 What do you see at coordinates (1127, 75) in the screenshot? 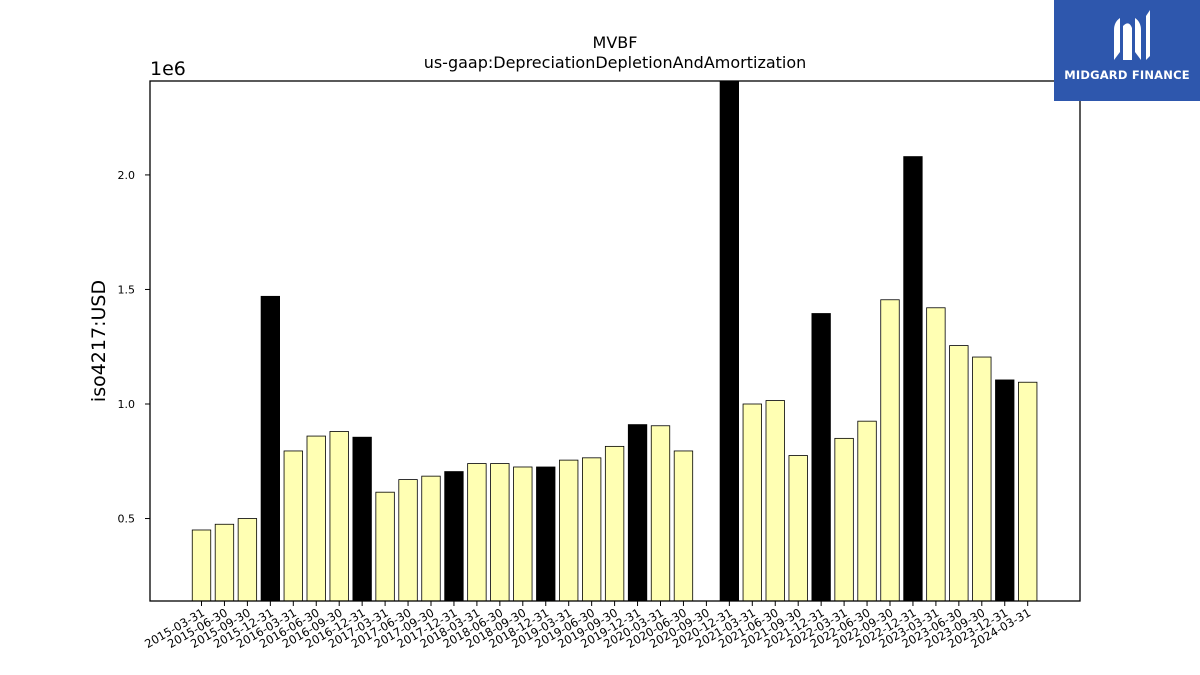
I see `brand-name: MIDGARD FINANCE` at bounding box center [1127, 75].